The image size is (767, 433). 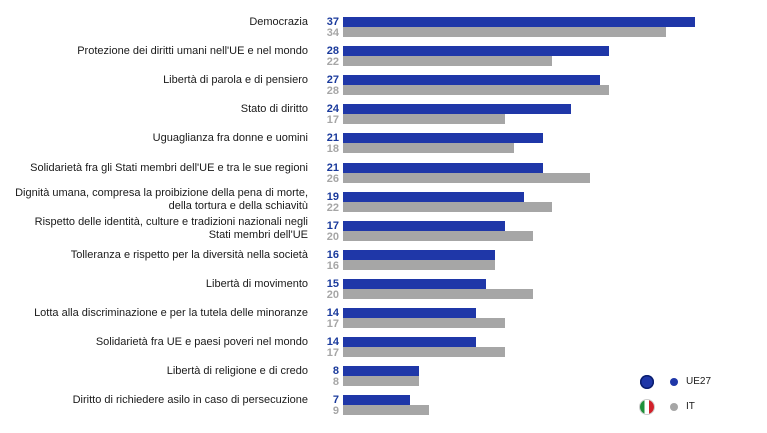 What do you see at coordinates (274, 109) in the screenshot?
I see `category-label-line: Stato di diritto` at bounding box center [274, 109].